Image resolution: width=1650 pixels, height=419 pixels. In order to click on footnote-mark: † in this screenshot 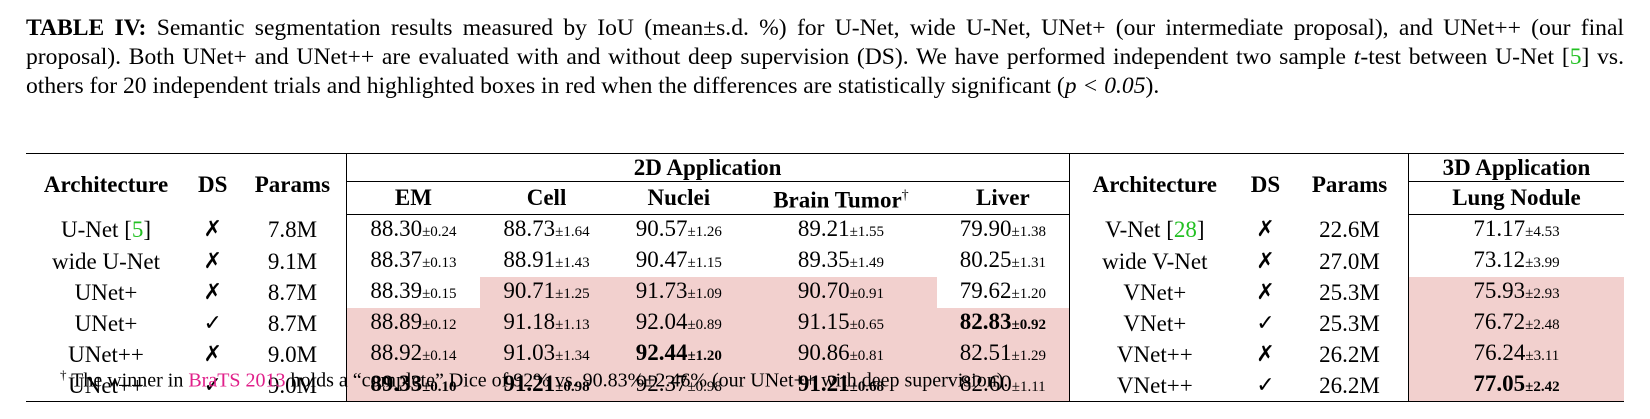, I will do `click(63, 374)`.